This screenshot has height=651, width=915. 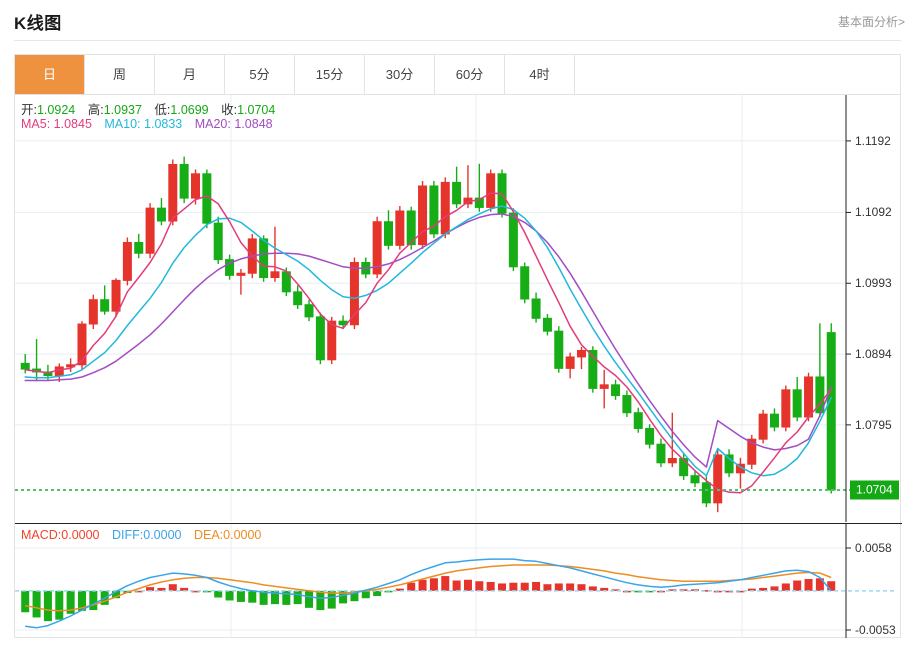 I want to click on fundamental-analysis-link: 基本面分析>, so click(x=871, y=22).